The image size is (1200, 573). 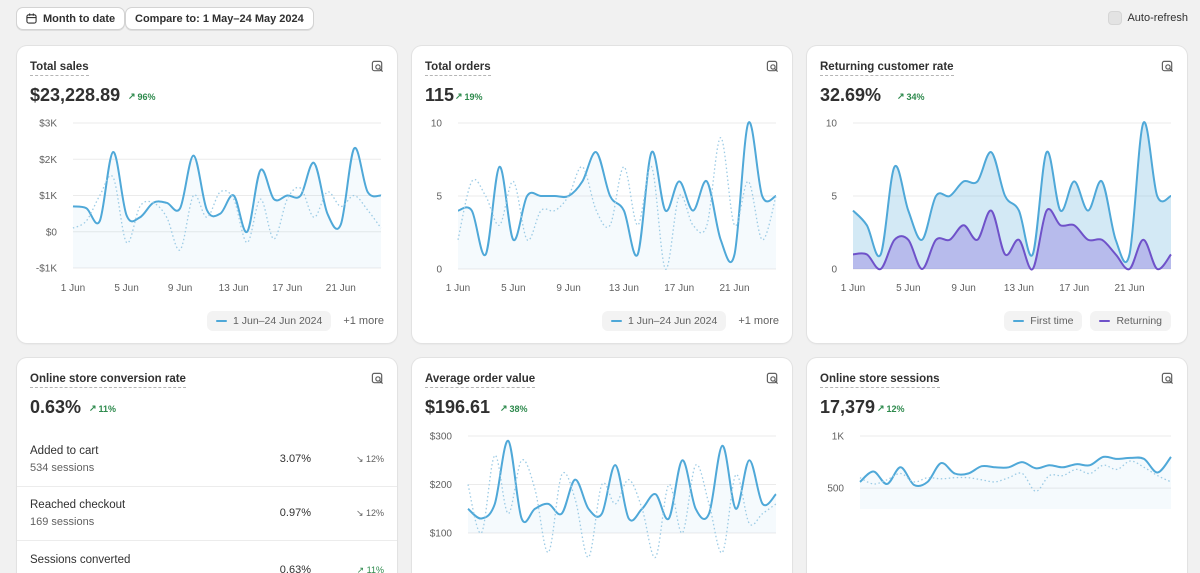 I want to click on metric-value: 0.63%, so click(x=56, y=407).